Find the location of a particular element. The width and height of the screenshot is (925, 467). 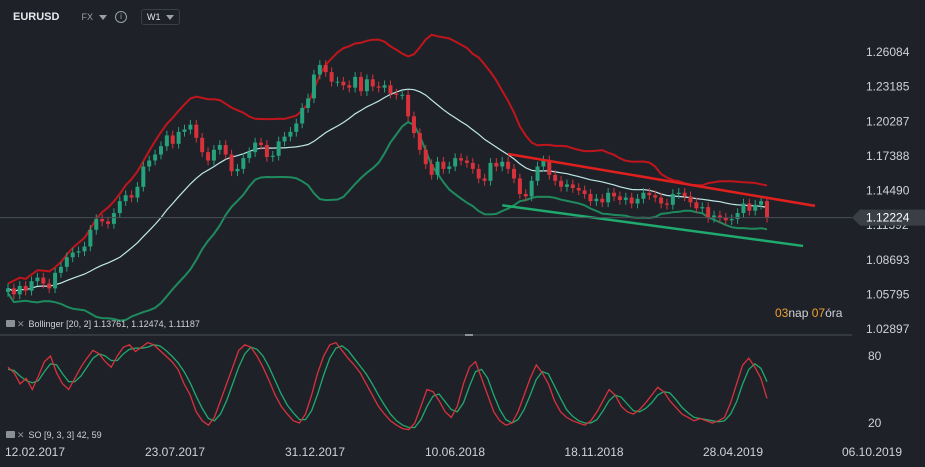

stochastic-d-line is located at coordinates (387, 386).